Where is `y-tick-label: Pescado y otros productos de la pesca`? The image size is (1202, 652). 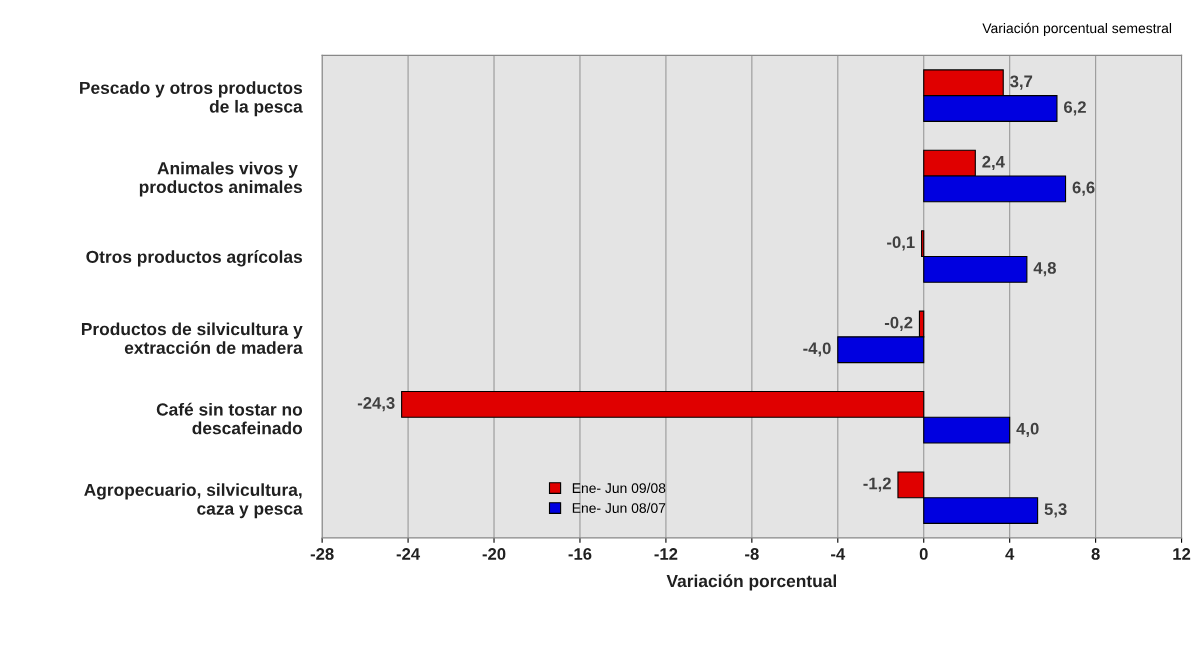 y-tick-label: Pescado y otros productos de la pesca is located at coordinates (191, 99).